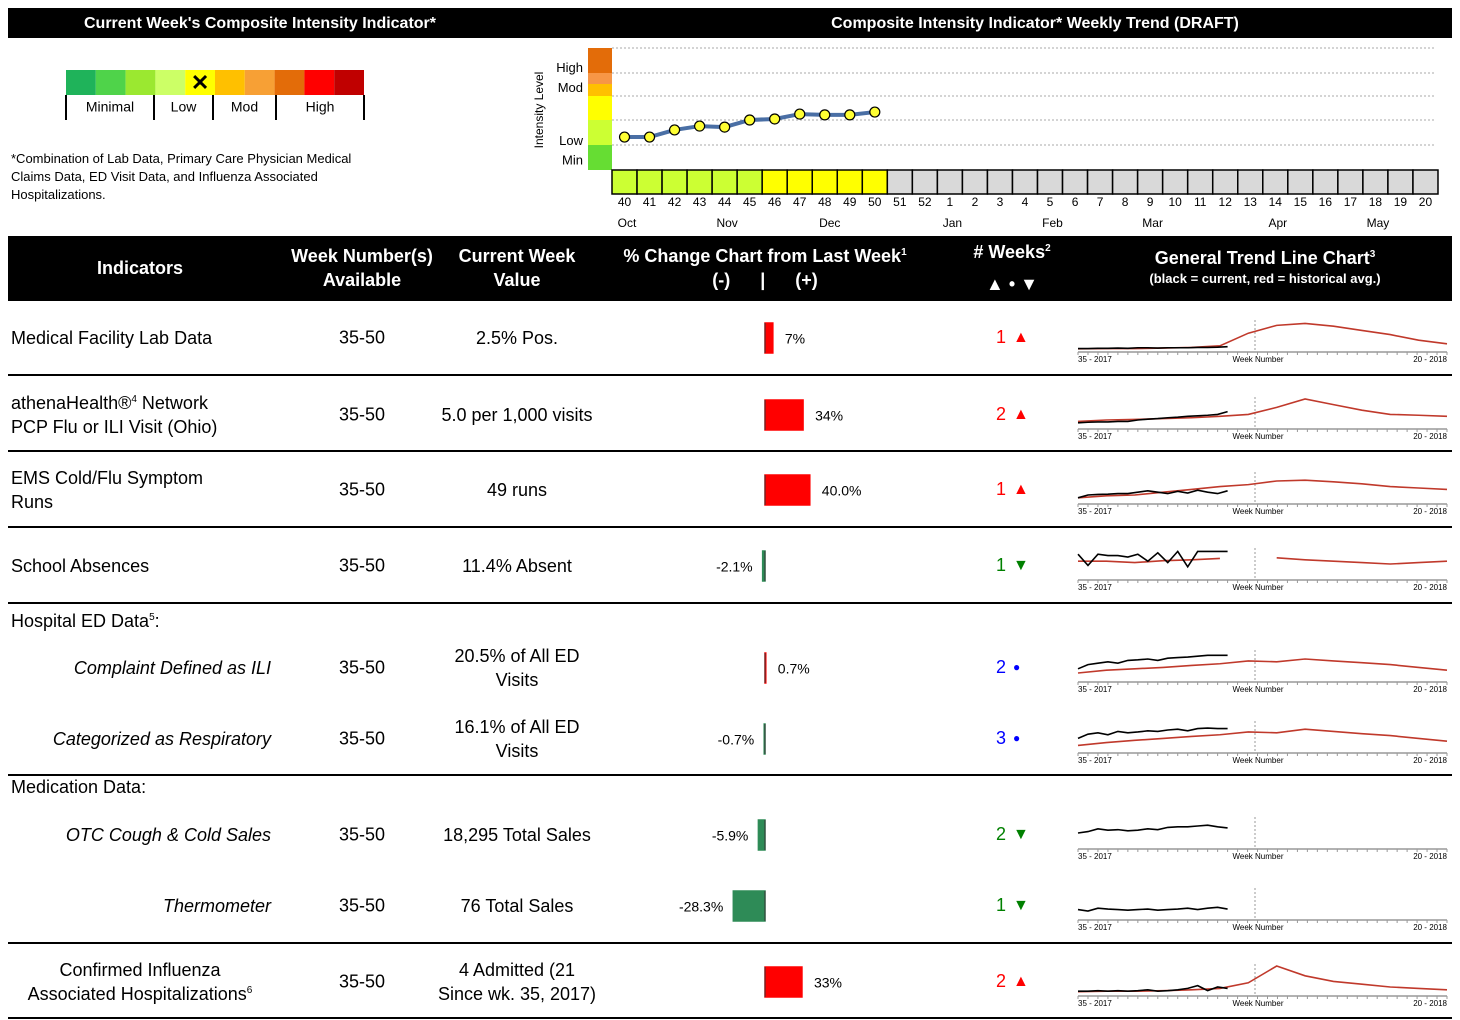  Describe the element at coordinates (1265, 278) in the screenshot. I see `header-text: (black = current, red = historical avg.)` at that location.